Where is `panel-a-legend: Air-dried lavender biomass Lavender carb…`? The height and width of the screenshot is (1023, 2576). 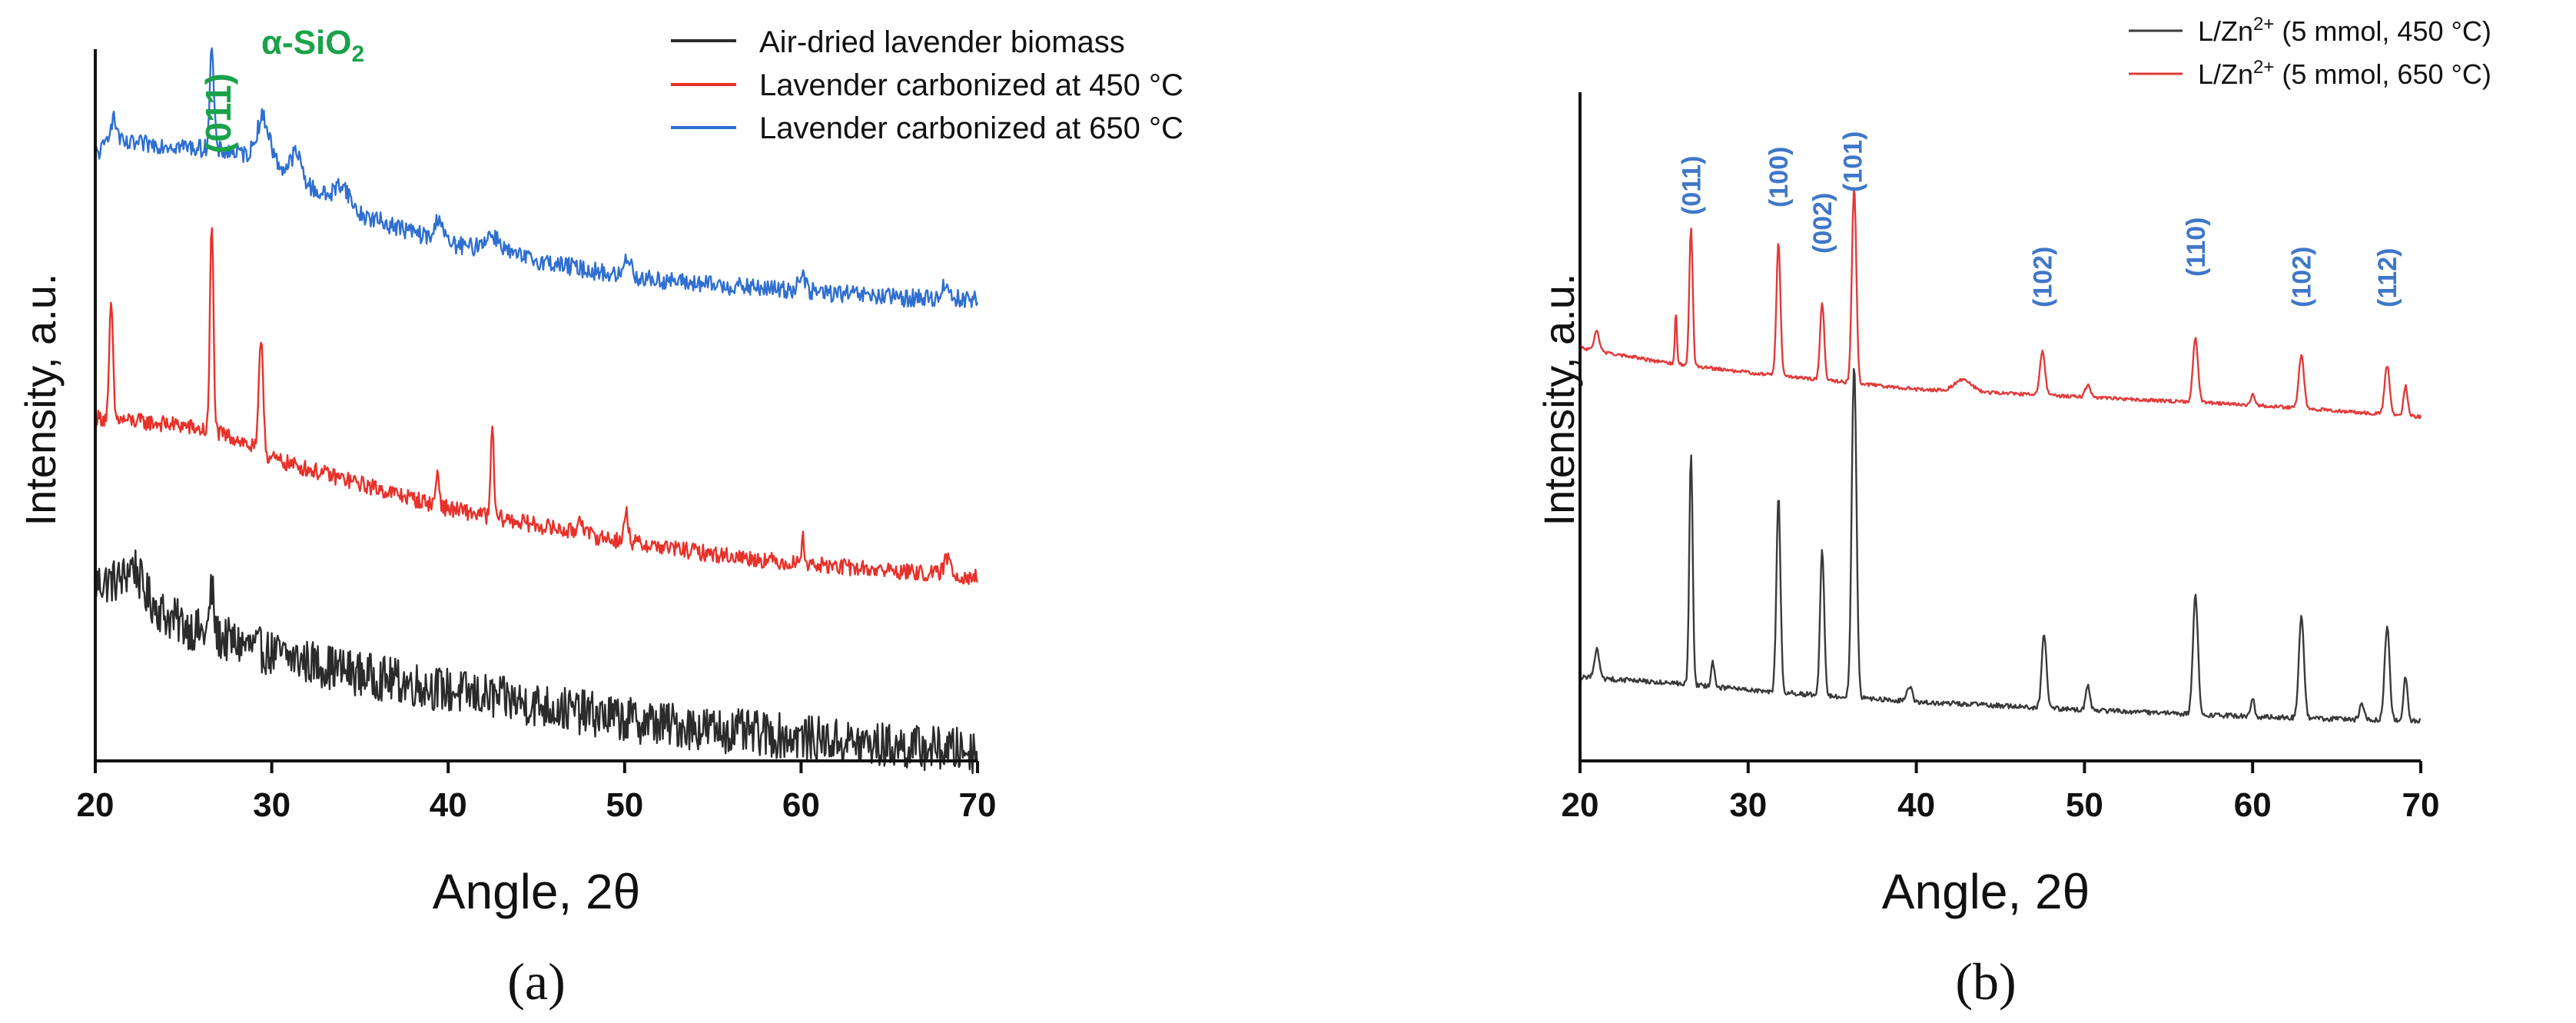
panel-a-legend: Air-dried lavender biomass Lavender carb… is located at coordinates (927, 85).